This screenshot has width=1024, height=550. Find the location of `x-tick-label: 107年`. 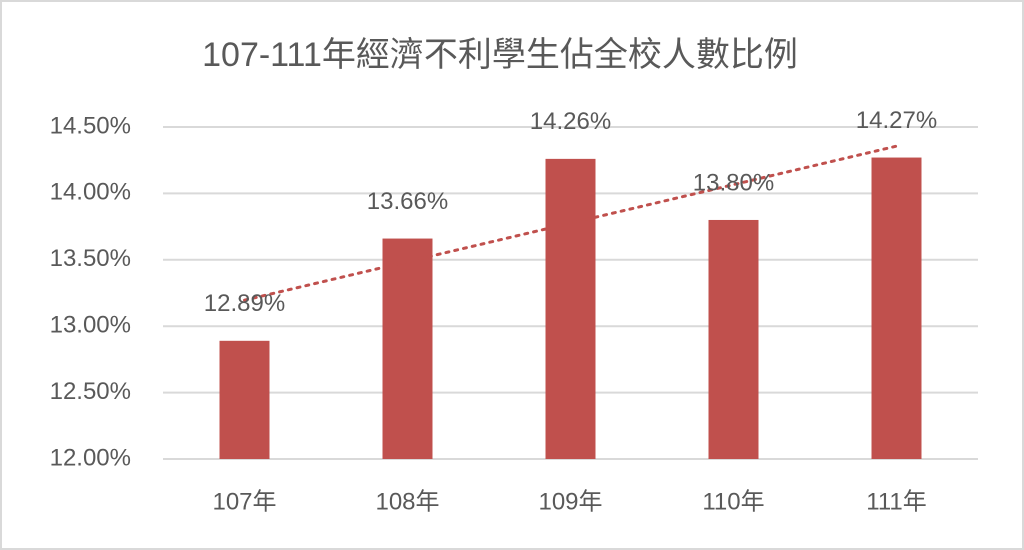

x-tick-label: 107年 is located at coordinates (244, 501).